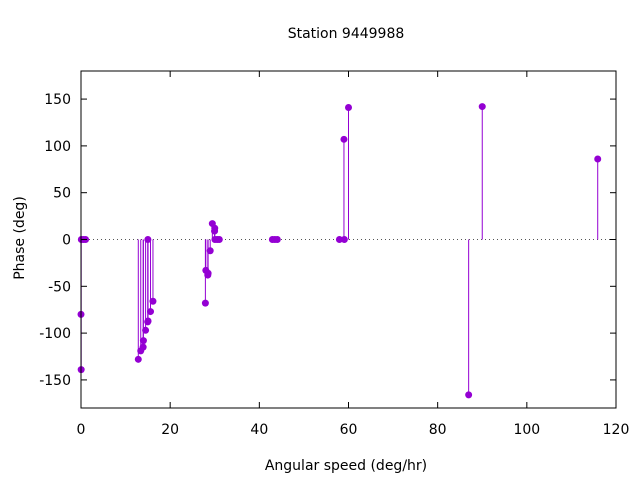 This screenshot has width=640, height=480. I want to click on x-tick-label: 40, so click(259, 430).